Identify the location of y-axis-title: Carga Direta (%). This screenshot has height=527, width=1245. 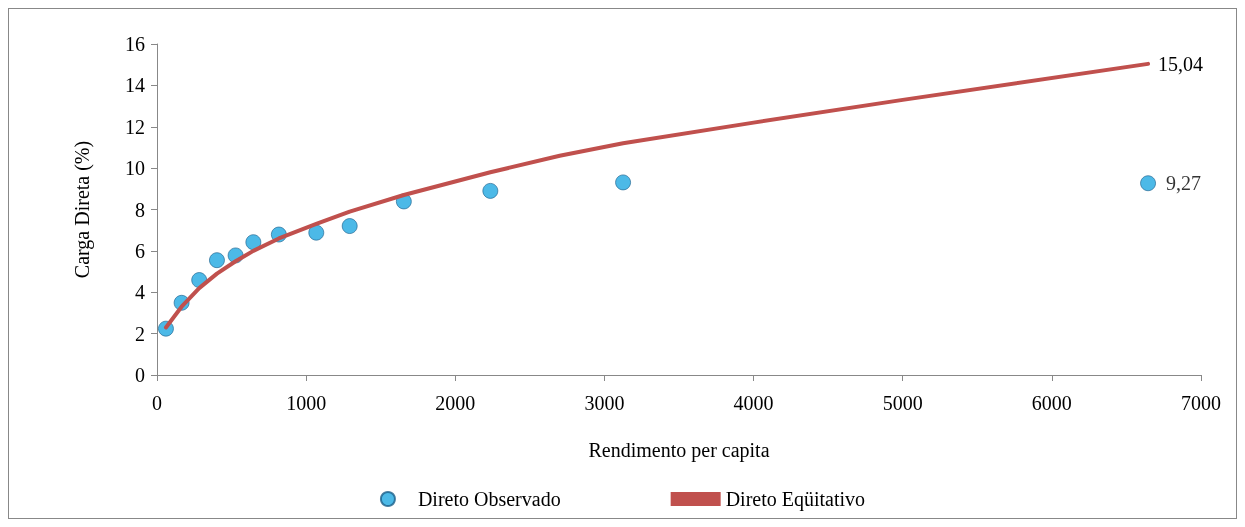
(82, 209).